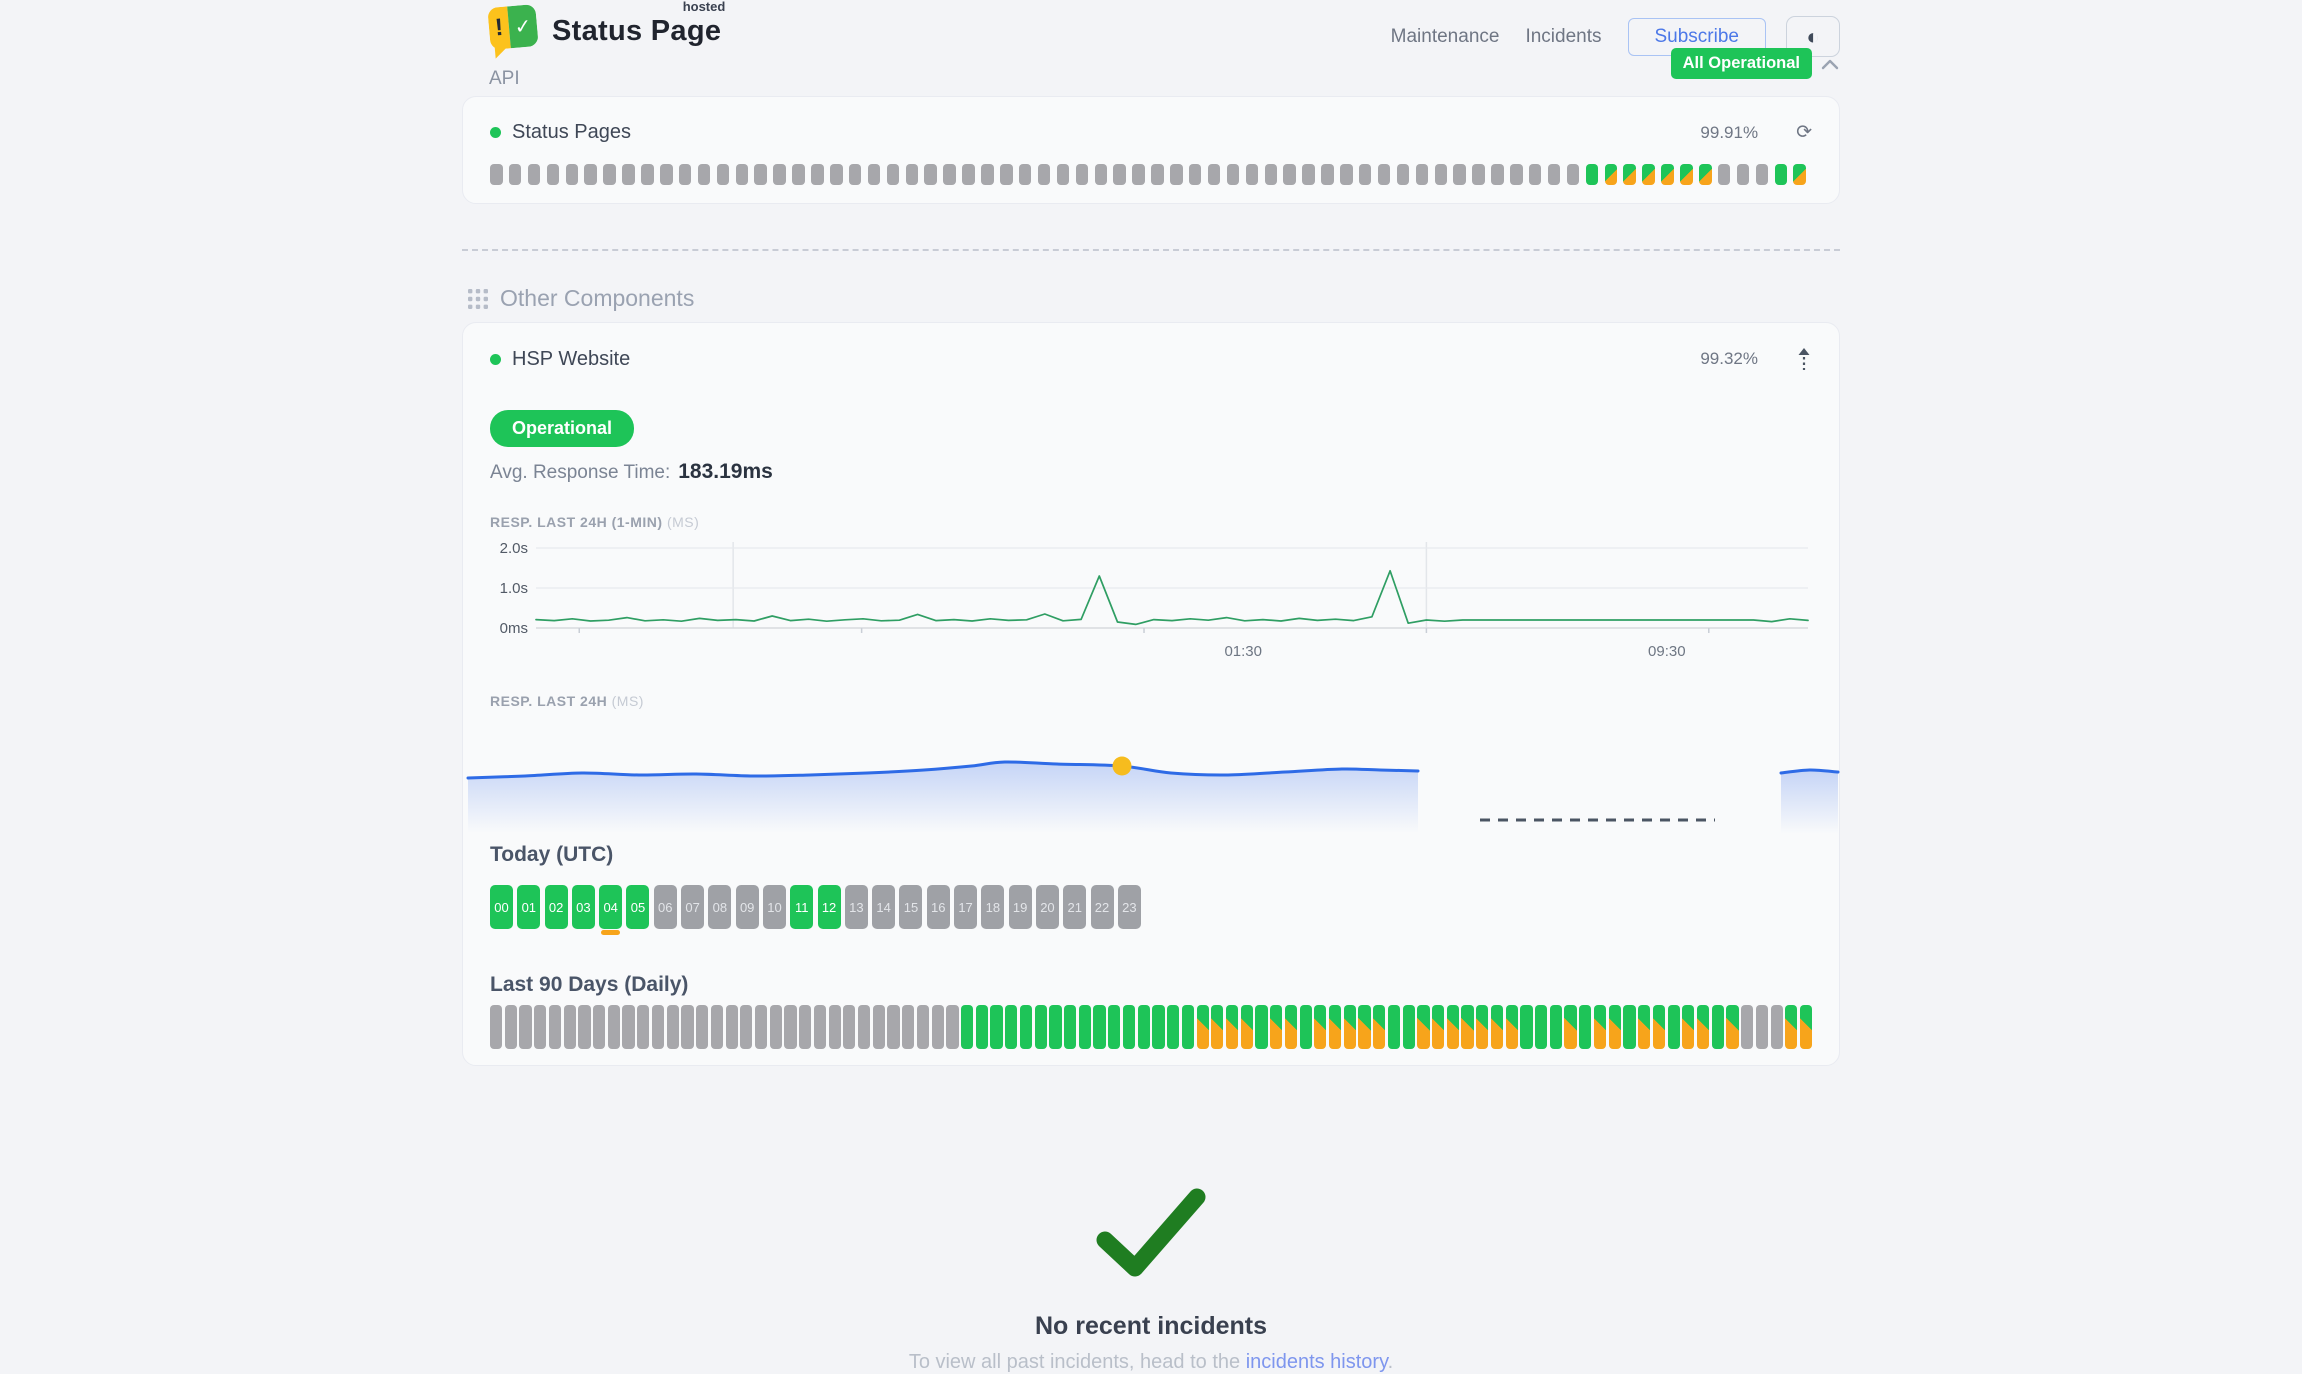 The height and width of the screenshot is (1374, 2302). Describe the element at coordinates (556, 907) in the screenshot. I see `hour-cell: 02` at that location.